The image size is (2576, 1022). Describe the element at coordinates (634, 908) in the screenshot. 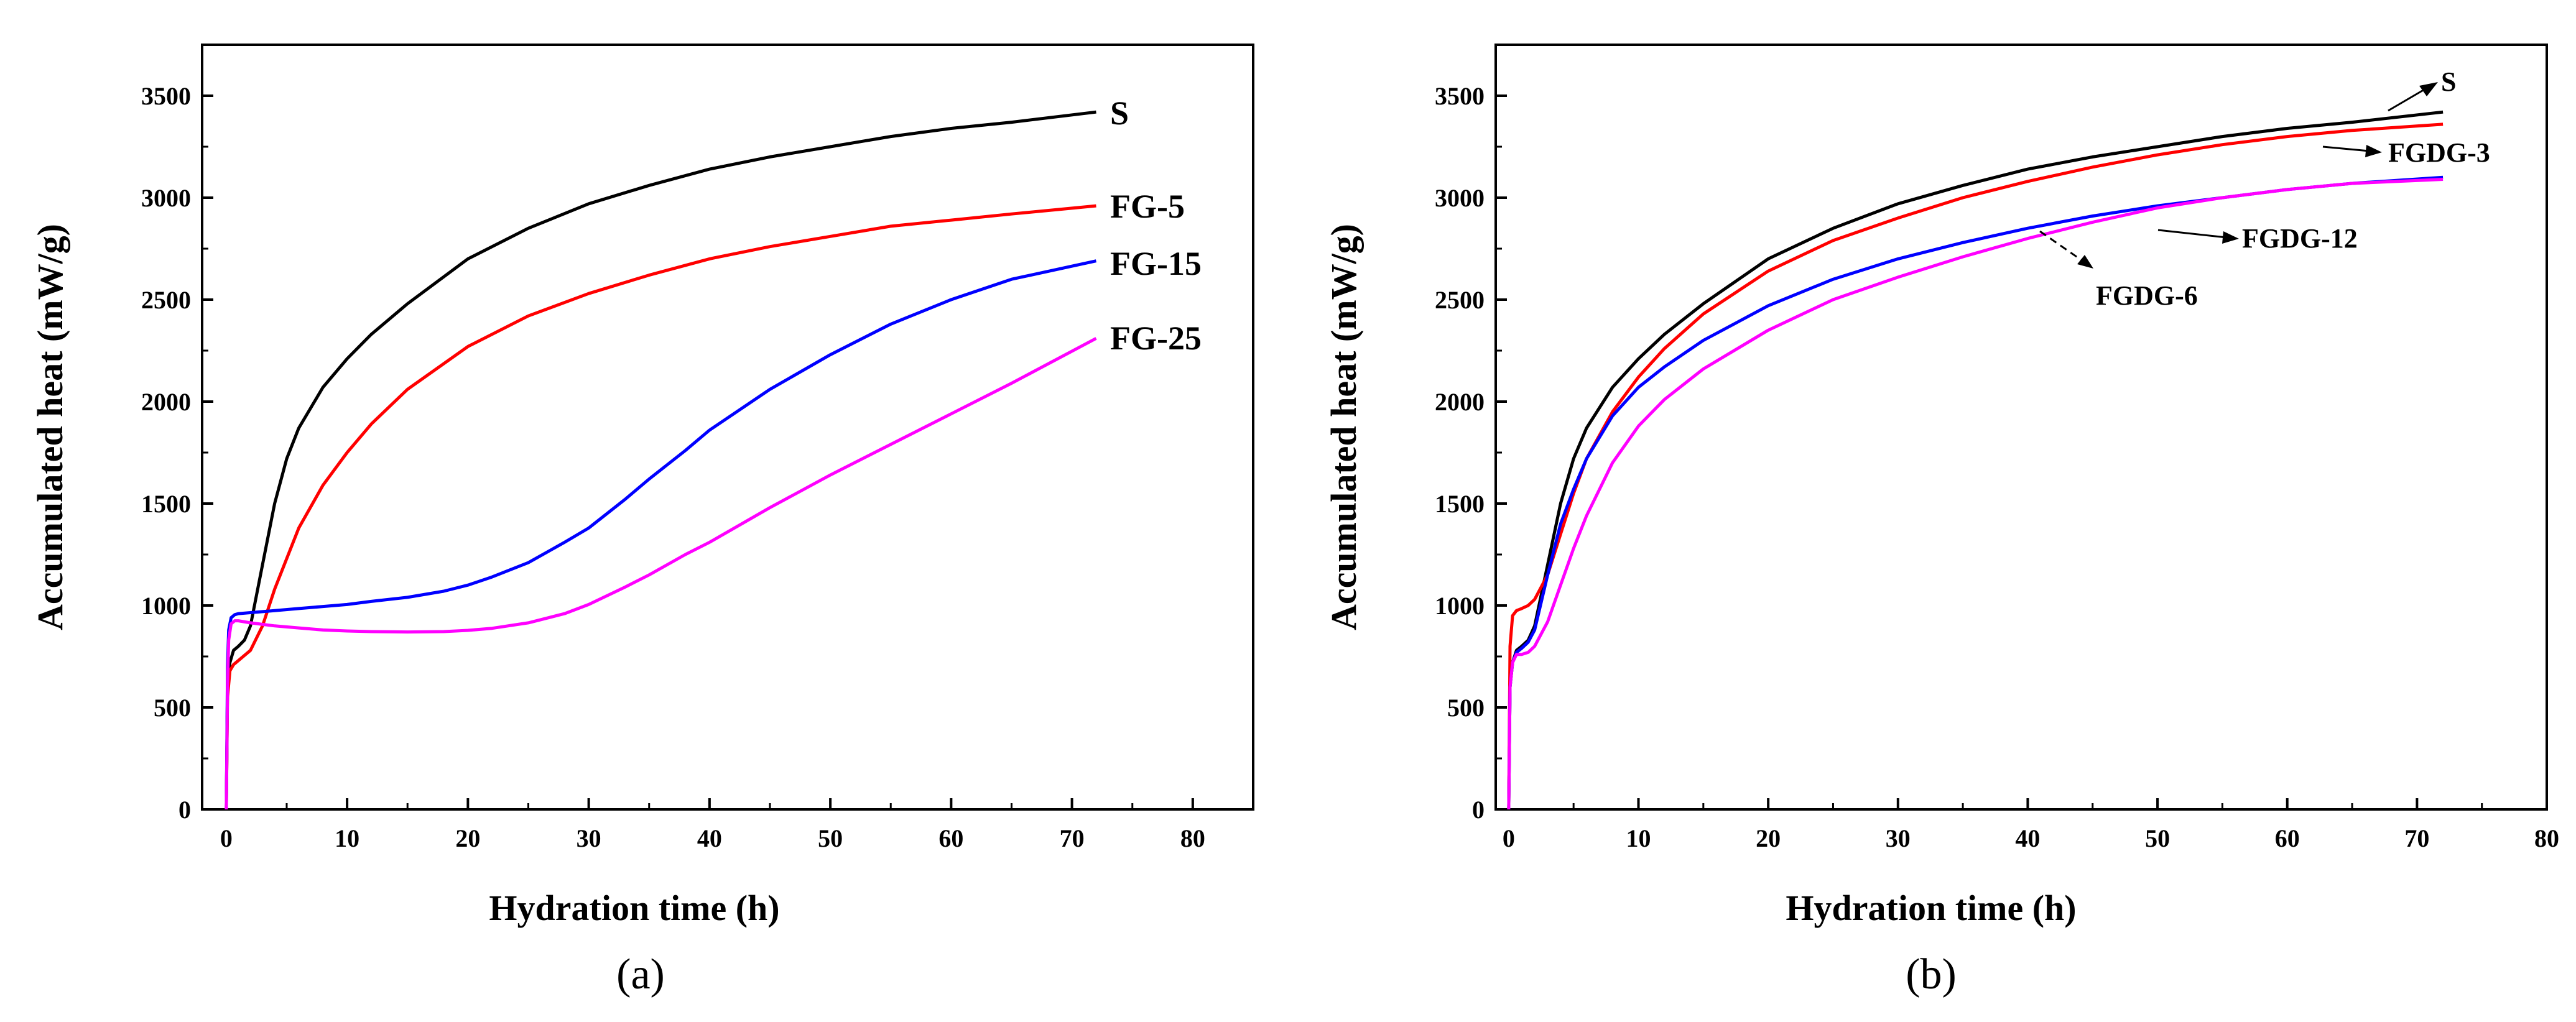

I see `x-axis-label-a: Hydration time (h)` at that location.